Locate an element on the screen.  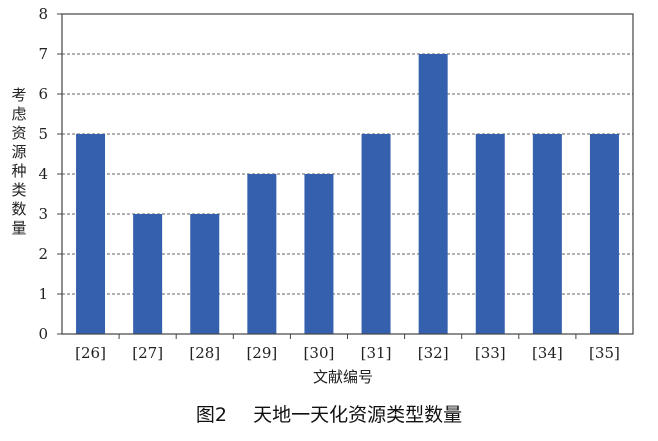
x-tick-label: [35] is located at coordinates (604, 353).